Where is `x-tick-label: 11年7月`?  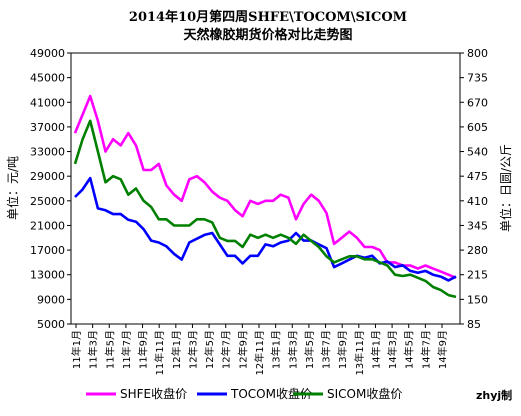 x-tick-label: 11年7月 is located at coordinates (126, 349).